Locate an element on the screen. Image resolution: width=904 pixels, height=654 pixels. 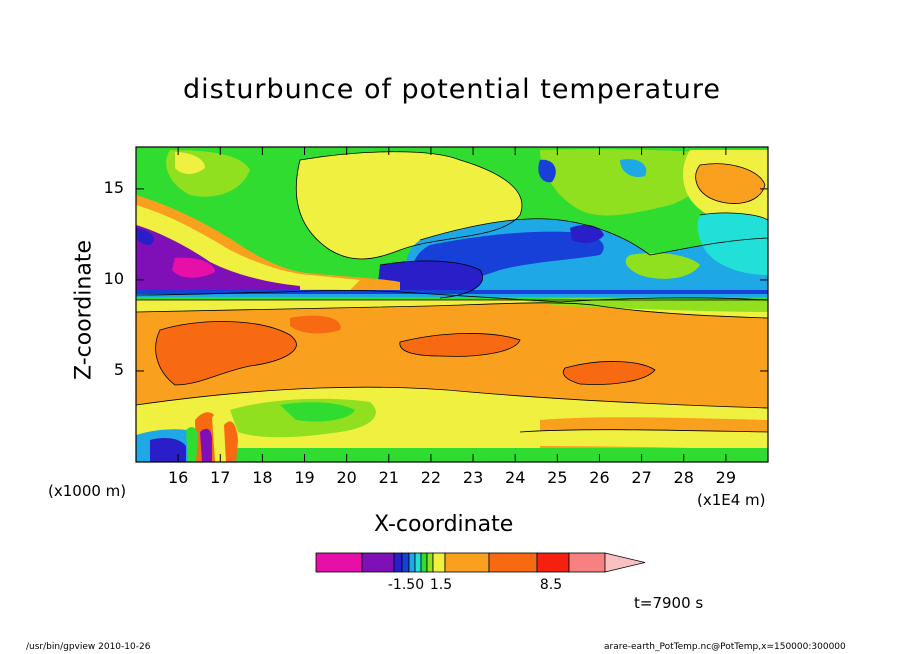
x-unit-label: (x1000 m) is located at coordinates (87, 491).